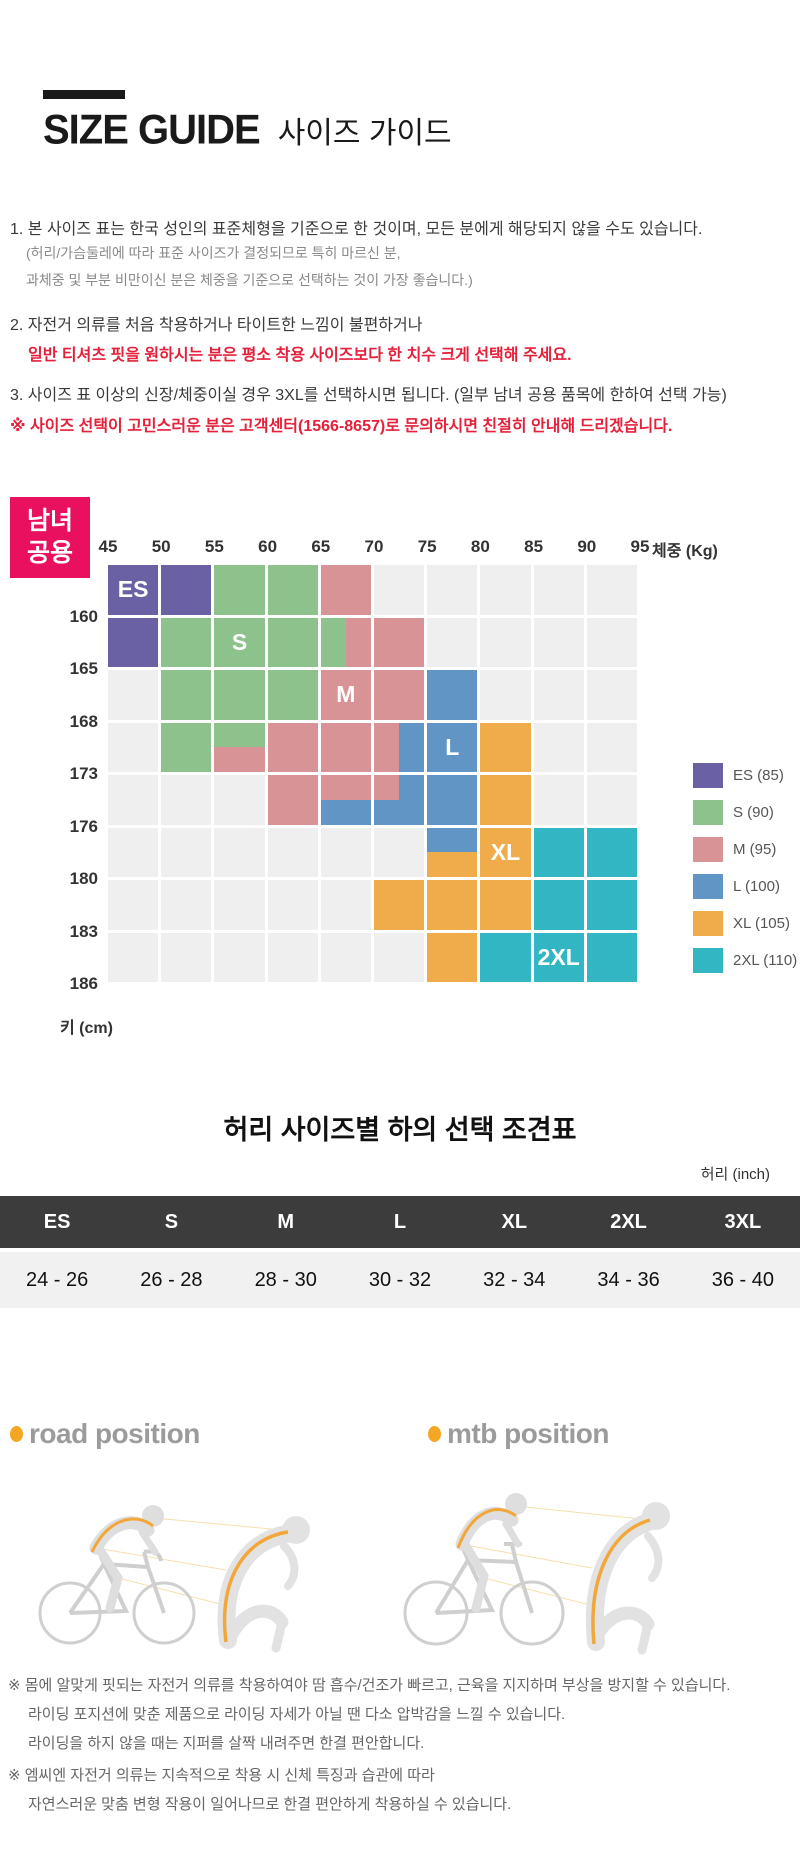 The width and height of the screenshot is (800, 1874). I want to click on grid-size-label: XL, so click(505, 851).